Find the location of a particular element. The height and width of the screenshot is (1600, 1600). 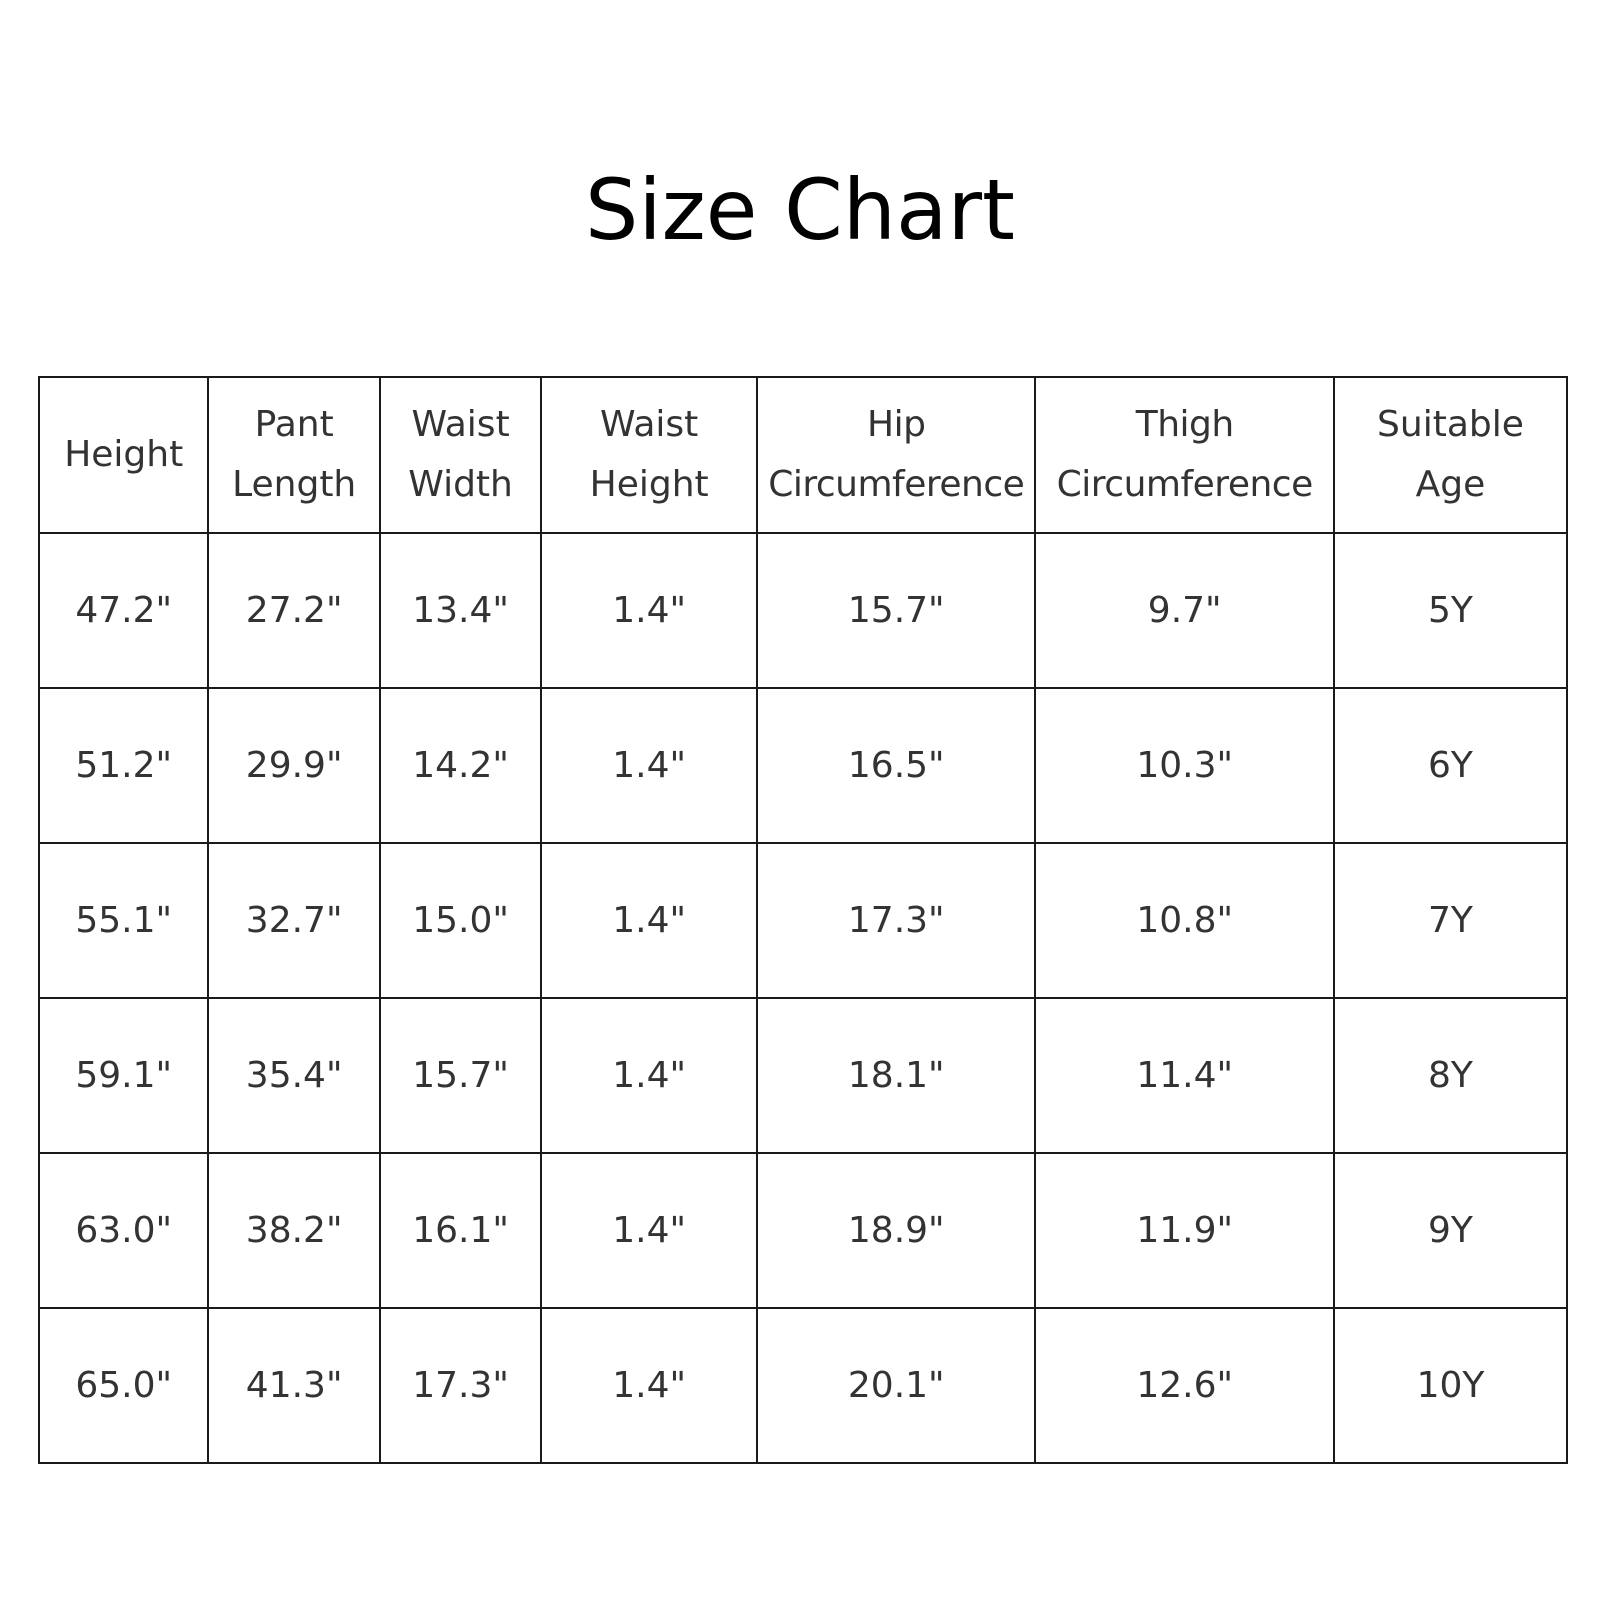

table-cell: 6Y is located at coordinates (1450, 765).